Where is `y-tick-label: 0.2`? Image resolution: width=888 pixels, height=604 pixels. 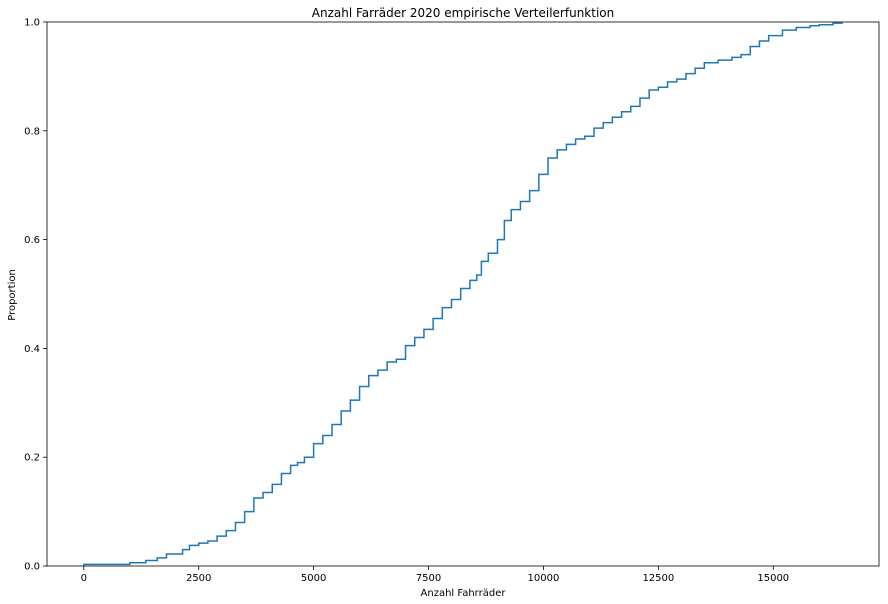 y-tick-label: 0.2 is located at coordinates (32, 458).